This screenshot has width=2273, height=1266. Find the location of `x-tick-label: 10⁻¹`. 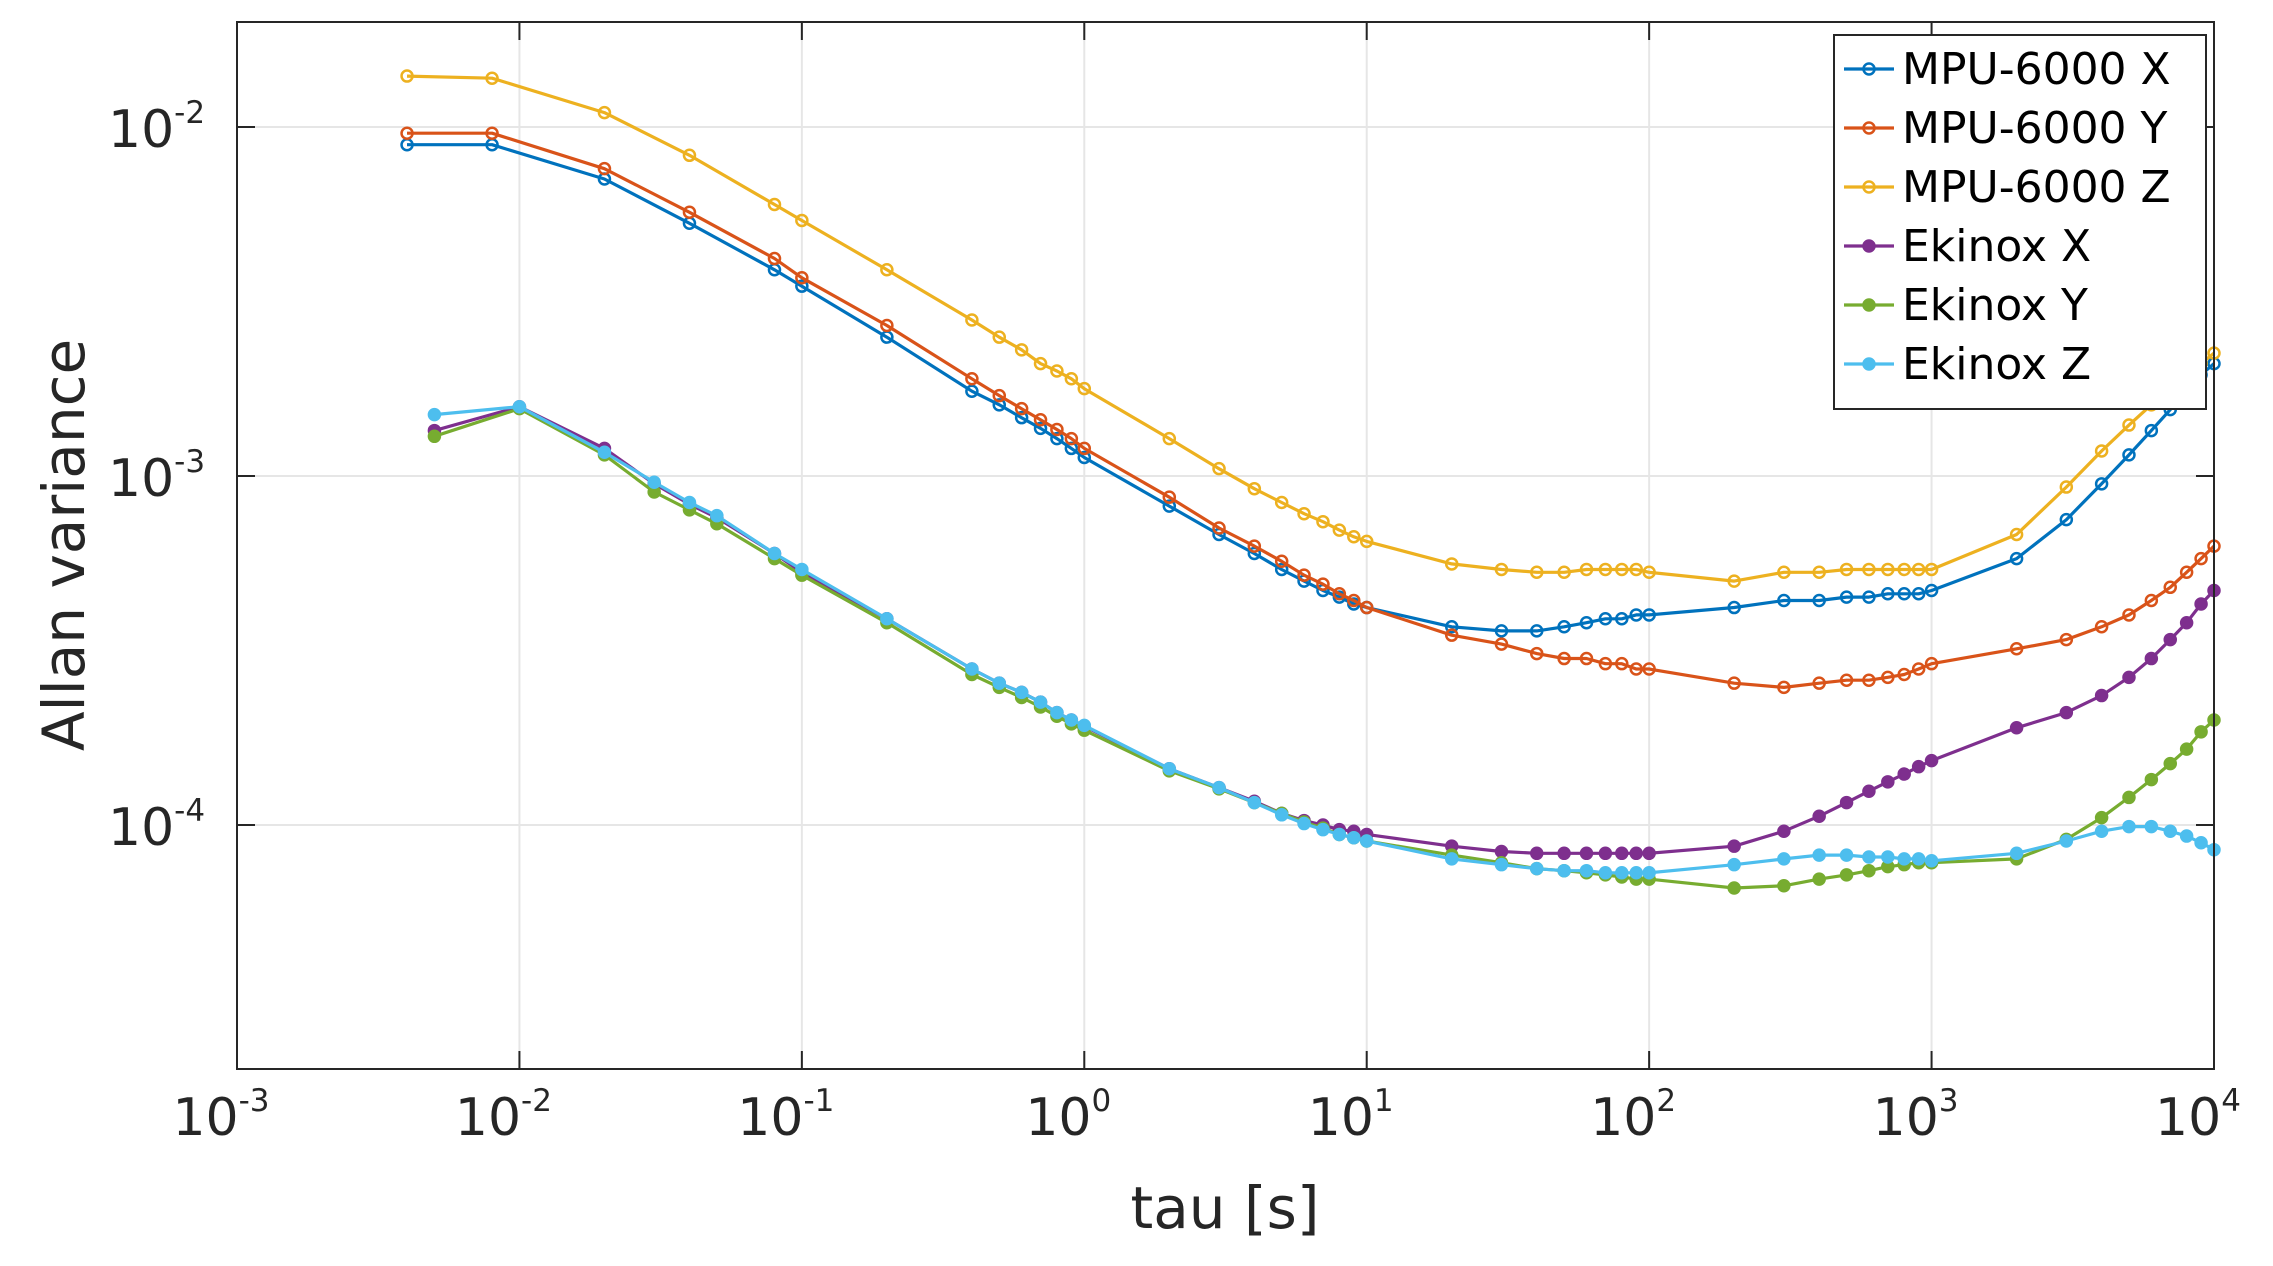

x-tick-label: 10⁻¹ is located at coordinates (785, 1115).